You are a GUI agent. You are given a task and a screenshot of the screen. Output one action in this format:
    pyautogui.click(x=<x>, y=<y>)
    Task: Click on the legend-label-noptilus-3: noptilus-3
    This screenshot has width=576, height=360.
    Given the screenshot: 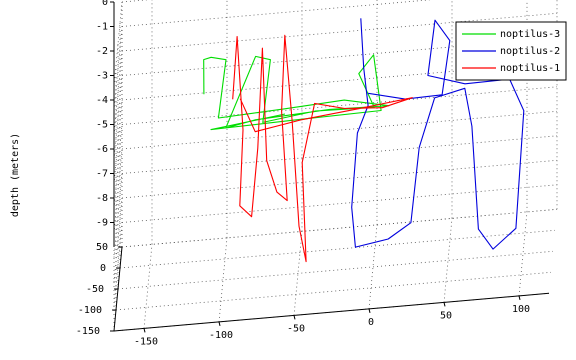 What is the action you would take?
    pyautogui.click(x=530, y=34)
    